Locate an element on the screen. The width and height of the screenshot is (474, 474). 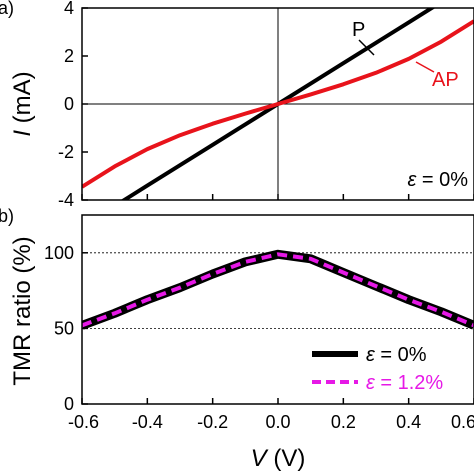
panel-b-x-tick-label: 0.6 is located at coordinates (462, 422).